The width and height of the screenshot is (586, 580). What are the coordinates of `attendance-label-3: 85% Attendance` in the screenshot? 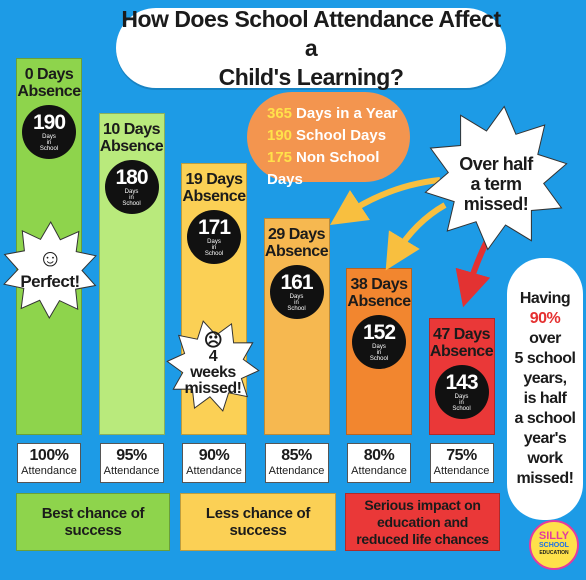 It's located at (296, 463).